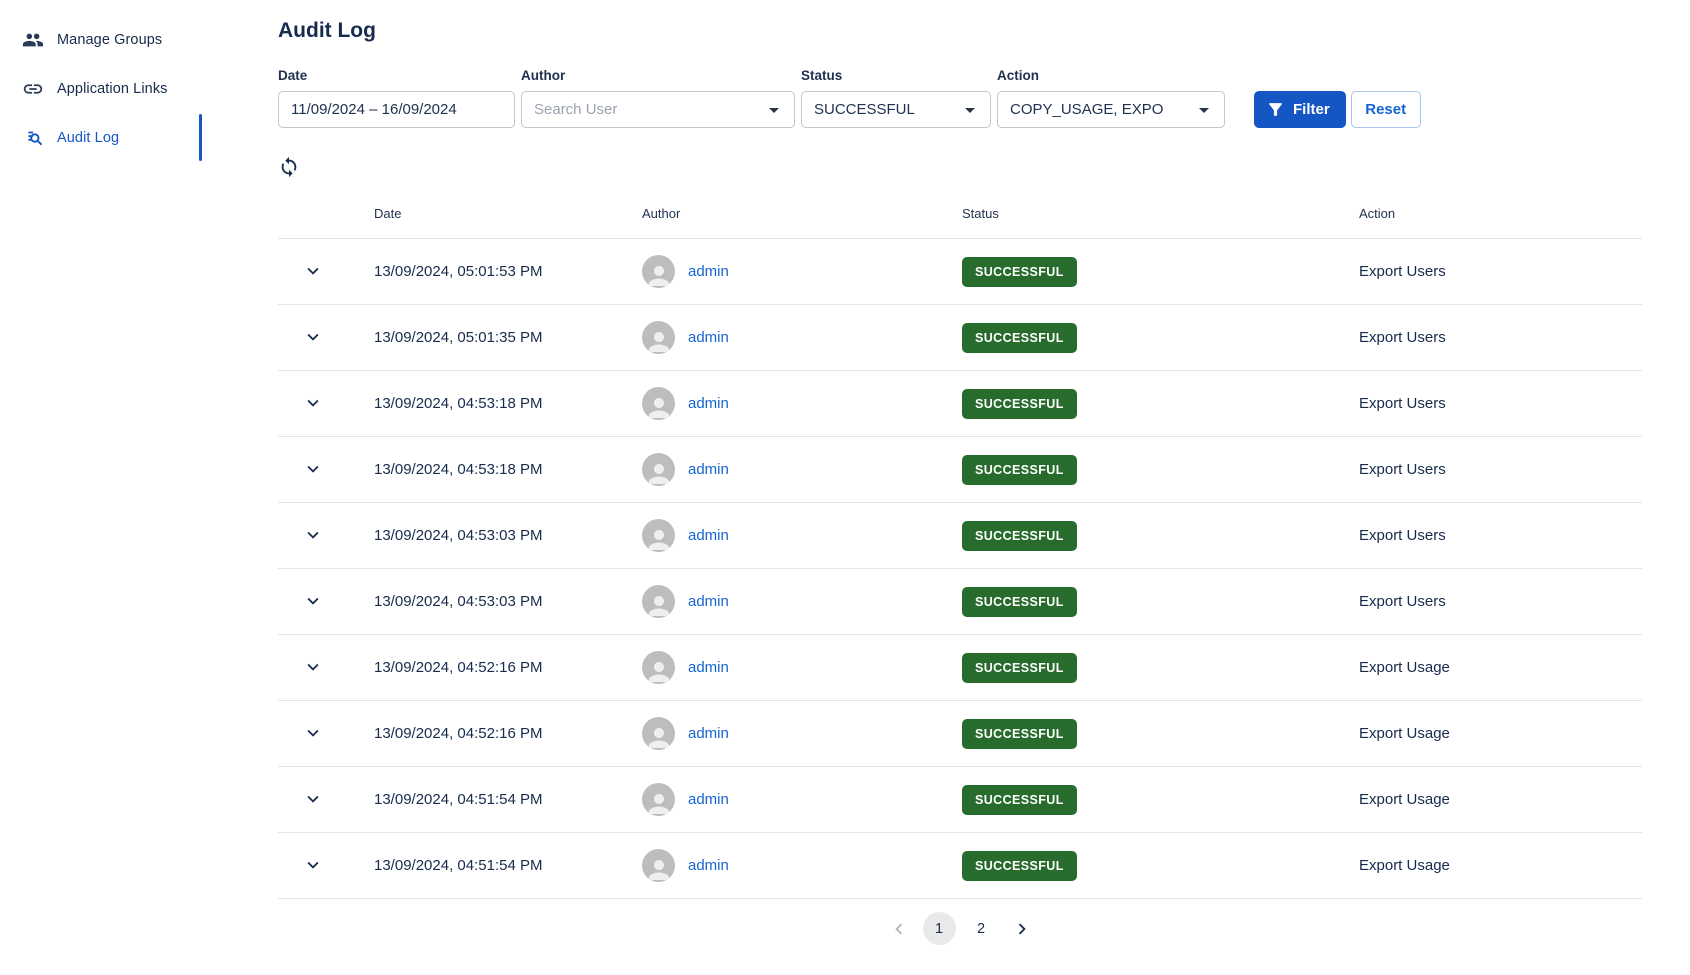 The image size is (1690, 975). I want to click on author-filter-label: Author, so click(543, 75).